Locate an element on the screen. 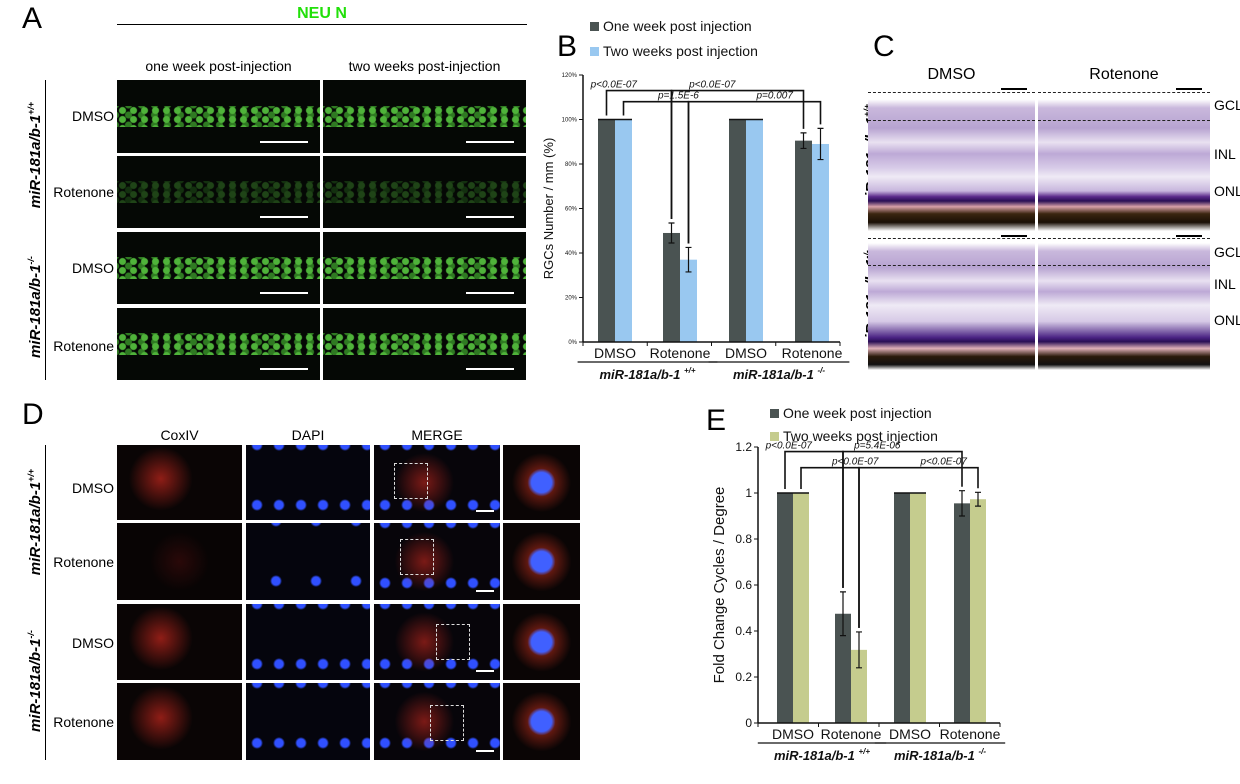  panel-label-d: D is located at coordinates (33, 414).